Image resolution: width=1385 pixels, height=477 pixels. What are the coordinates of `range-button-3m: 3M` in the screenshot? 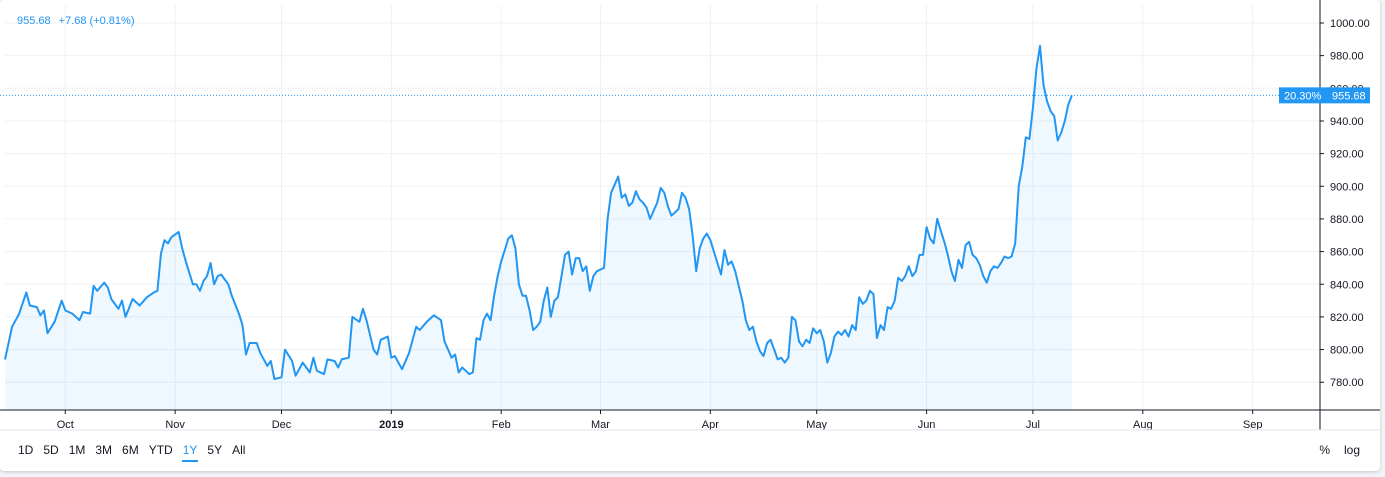 It's located at (104, 450).